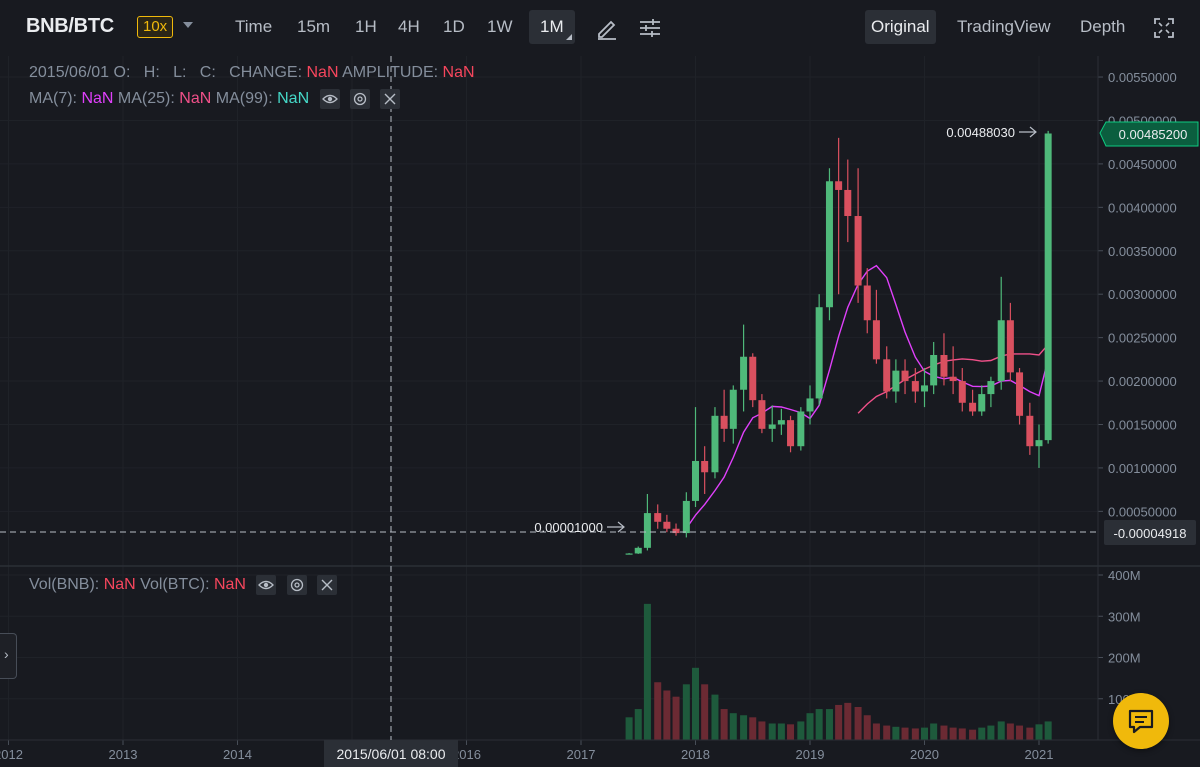 The image size is (1200, 767). I want to click on interval-corner-icon, so click(569, 37).